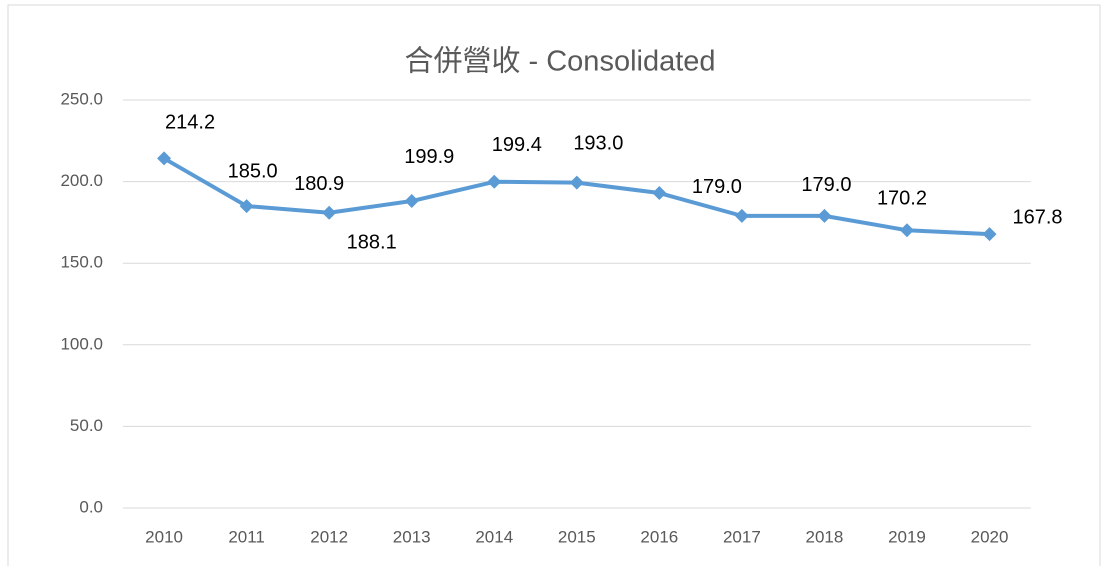 This screenshot has height=566, width=1107. I want to click on x-tick-label: 2015, so click(577, 536).